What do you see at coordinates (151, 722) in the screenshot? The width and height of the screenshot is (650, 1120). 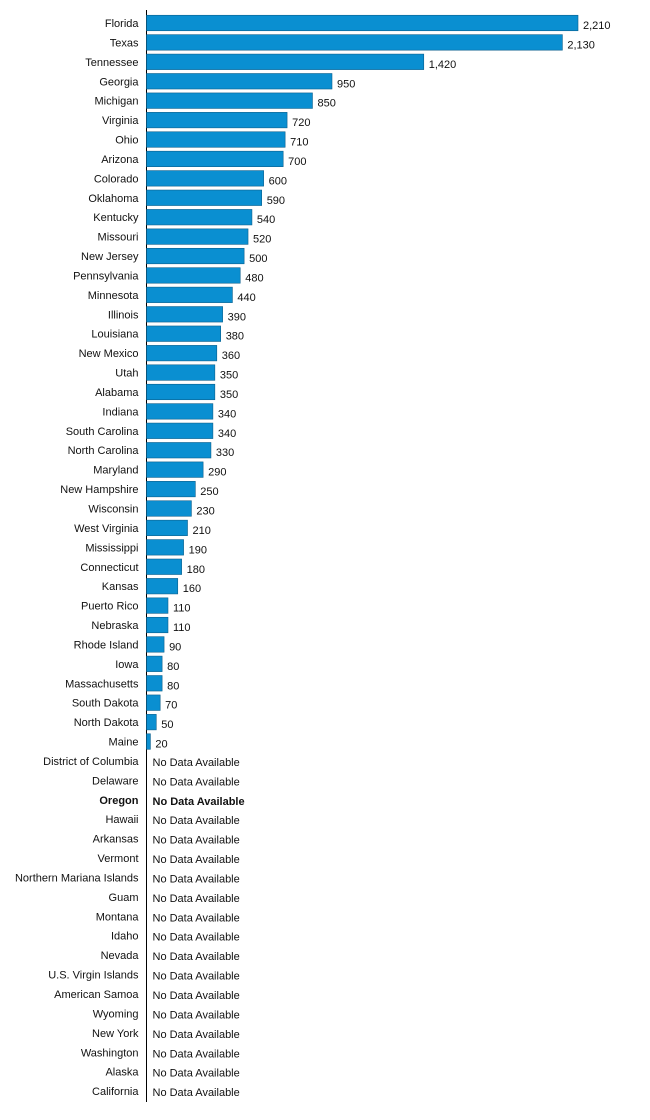 I see `bar-north-dakota` at bounding box center [151, 722].